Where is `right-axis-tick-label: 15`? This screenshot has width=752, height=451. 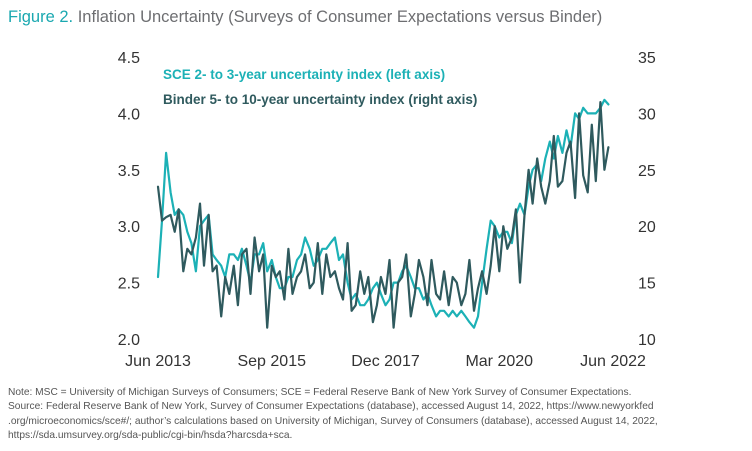 right-axis-tick-label: 15 is located at coordinates (647, 284).